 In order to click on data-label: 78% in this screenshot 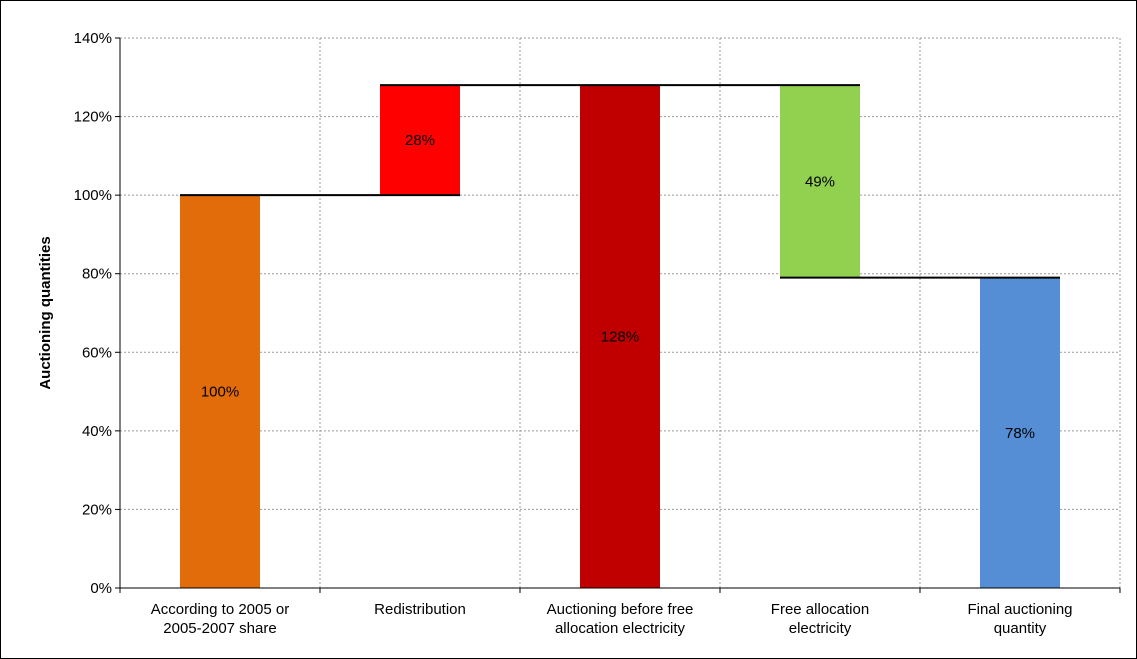, I will do `click(1020, 433)`.